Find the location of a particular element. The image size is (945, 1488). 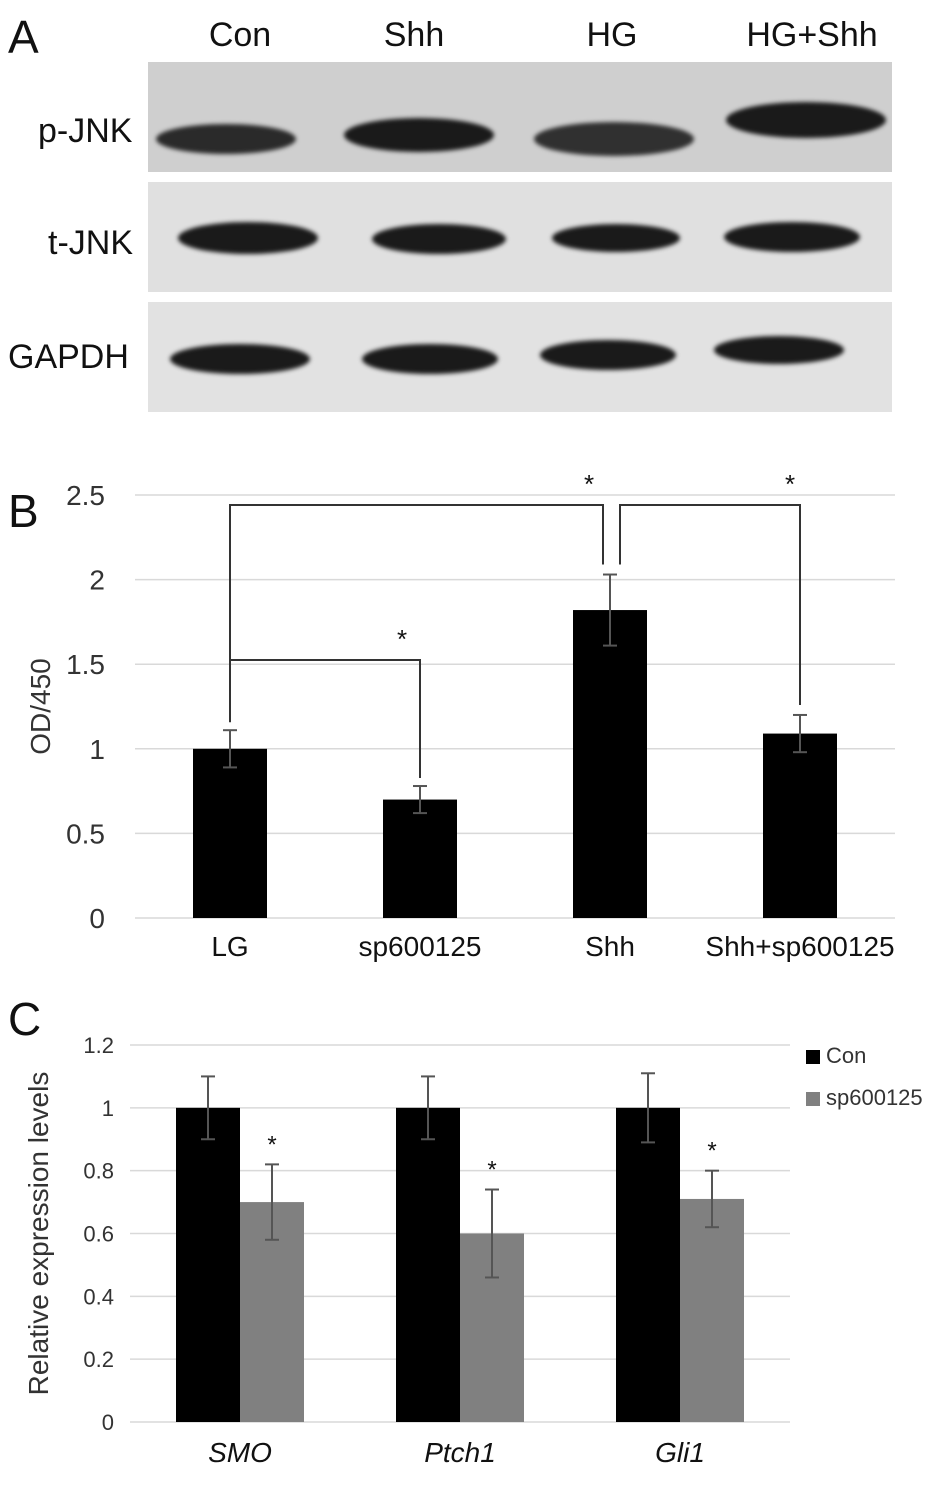

legend-label: Con is located at coordinates (846, 1055).